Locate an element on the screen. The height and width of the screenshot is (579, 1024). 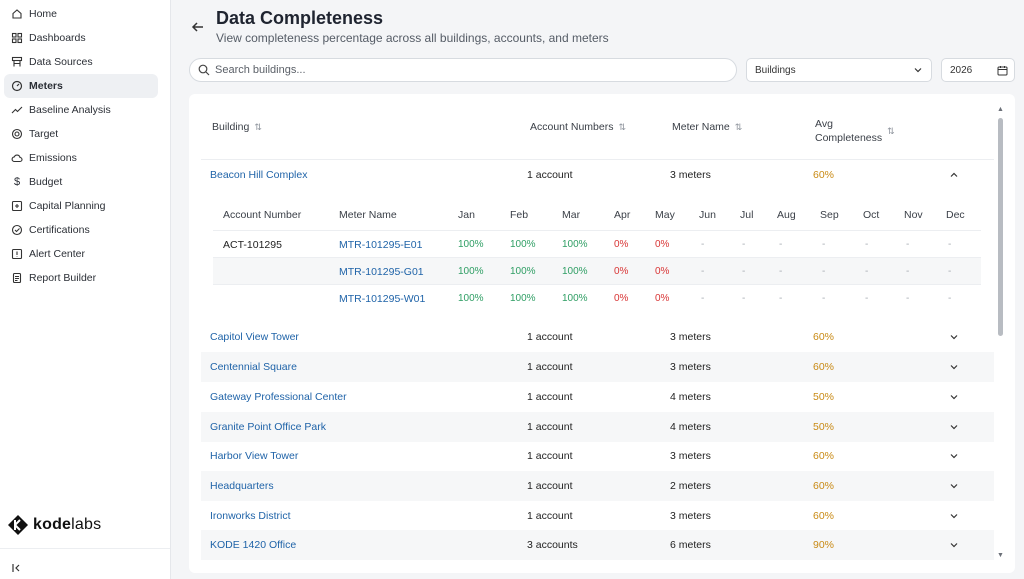
table-row: Centennial Square 1 account 3 meters 60% is located at coordinates (597, 367).